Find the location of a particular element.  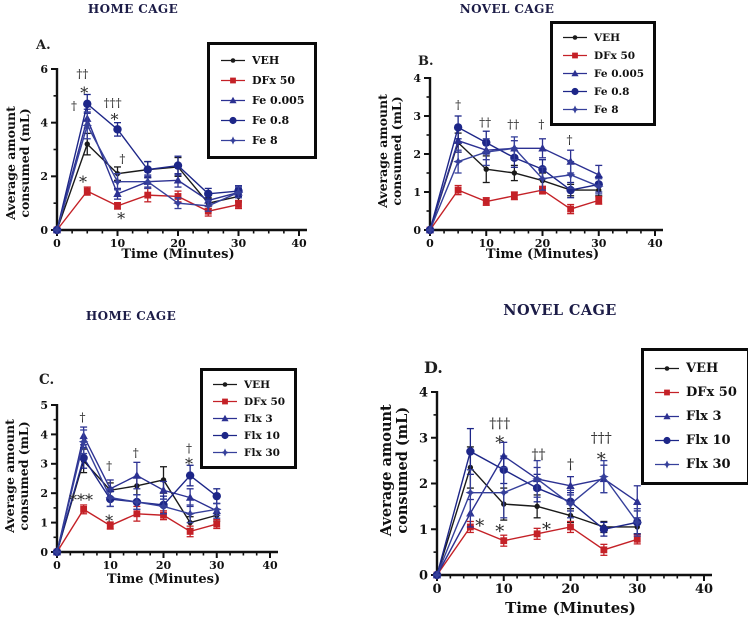

legend-label: Flx 30 is located at coordinates (262, 452).